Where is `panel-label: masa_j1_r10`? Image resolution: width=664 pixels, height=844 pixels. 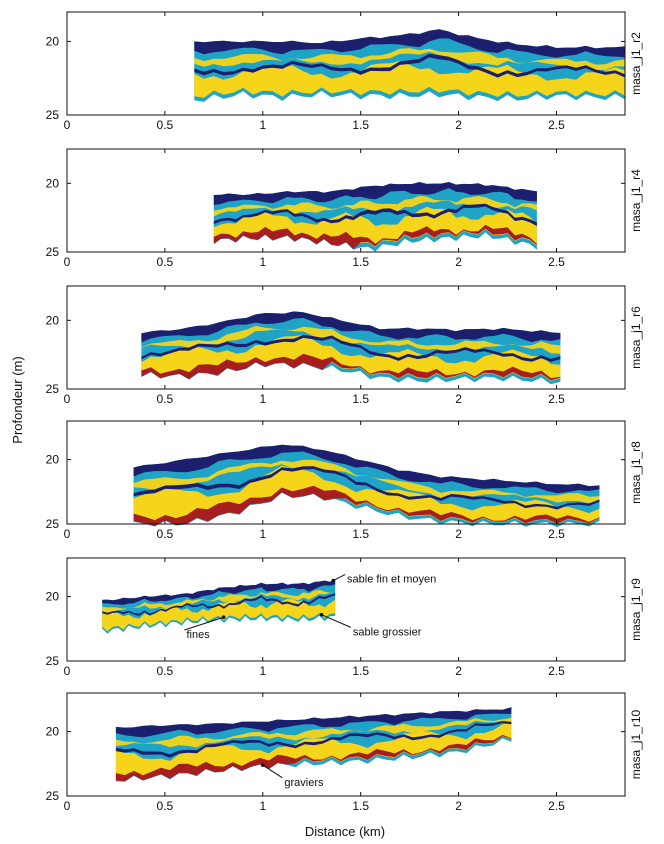
panel-label: masa_j1_r10 is located at coordinates (636, 744).